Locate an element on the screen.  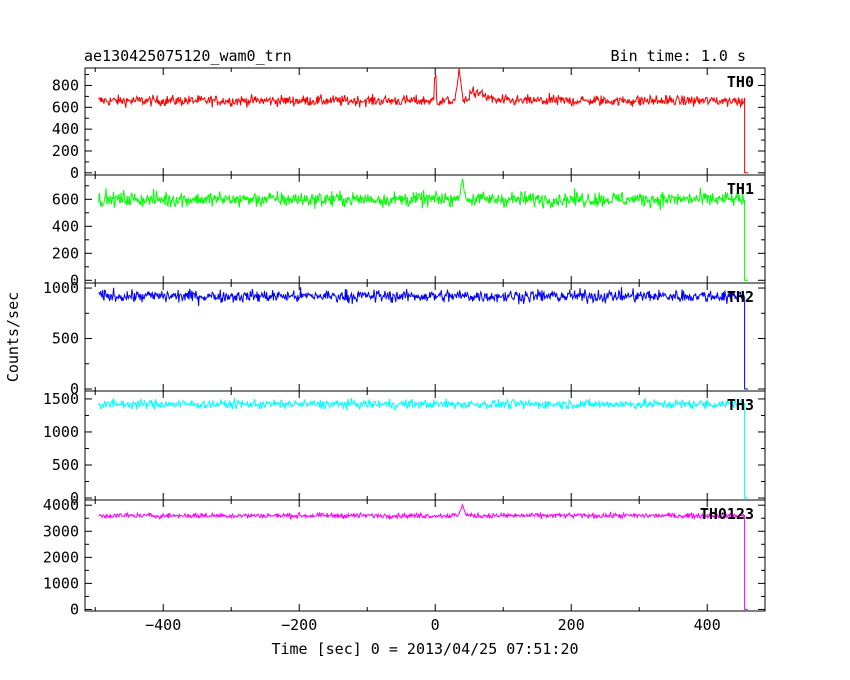
series-th2 is located at coordinates (423, 338).